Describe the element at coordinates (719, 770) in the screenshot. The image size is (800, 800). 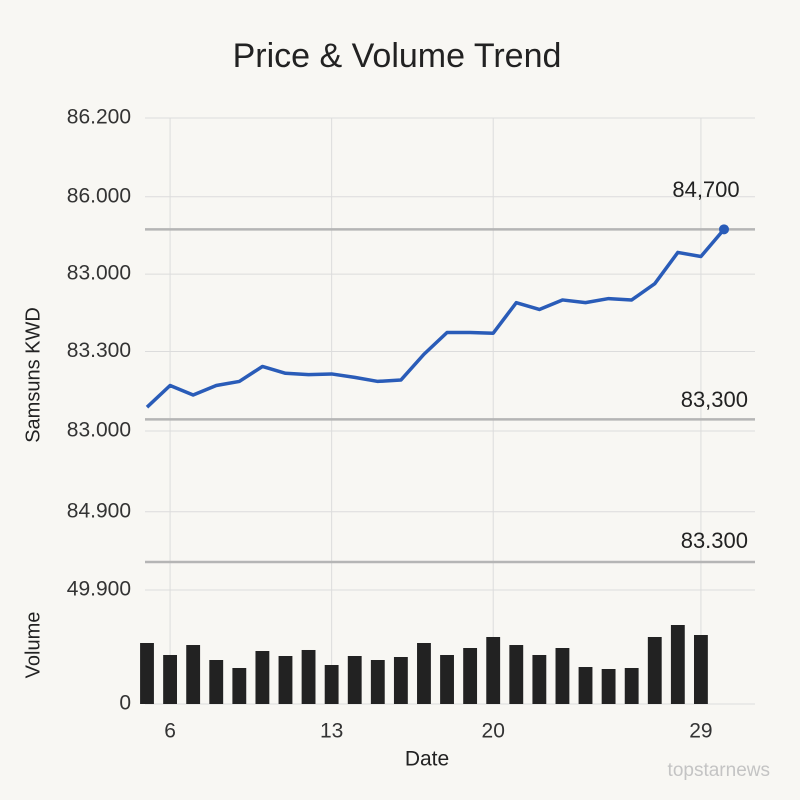
I see `watermark: topstarnews` at that location.